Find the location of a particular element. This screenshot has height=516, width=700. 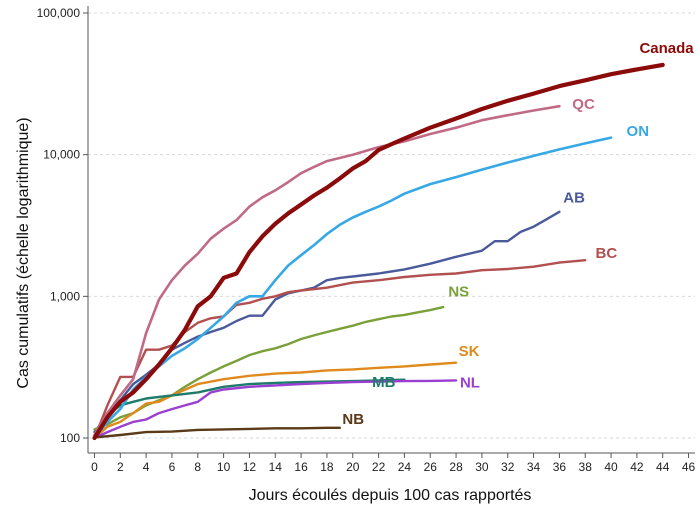

series-label-bc: BC is located at coordinates (607, 253).